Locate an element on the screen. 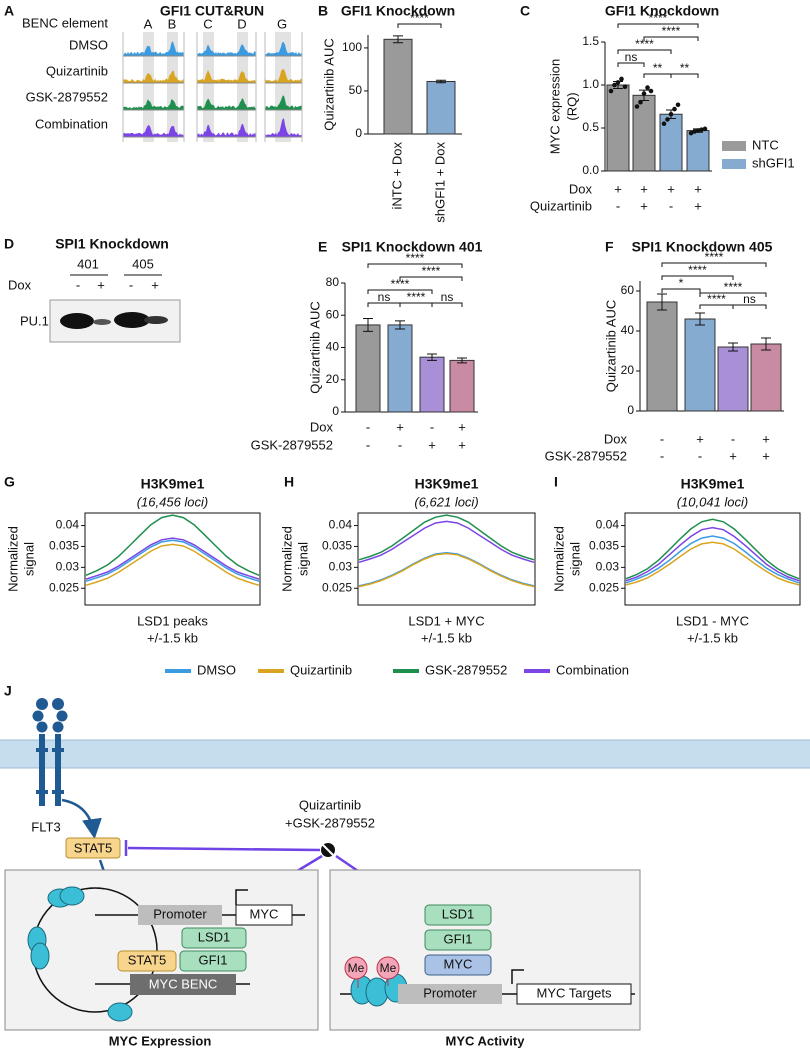 The width and height of the screenshot is (810, 1050). x-axis-label: LSD1 - MYC is located at coordinates (712, 620).